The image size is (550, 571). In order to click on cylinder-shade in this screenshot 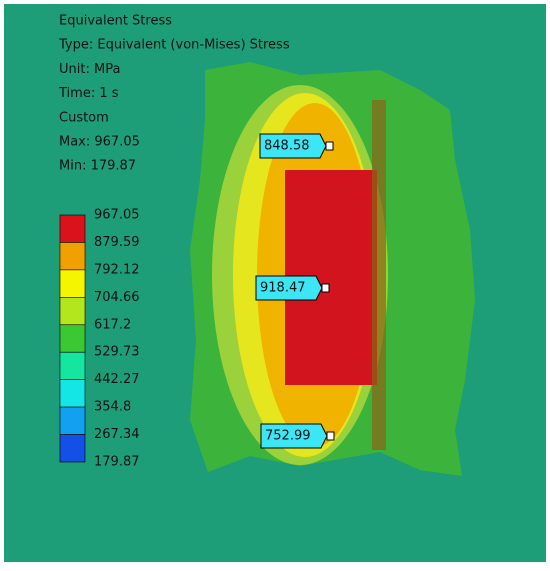, I will do `click(379, 275)`.